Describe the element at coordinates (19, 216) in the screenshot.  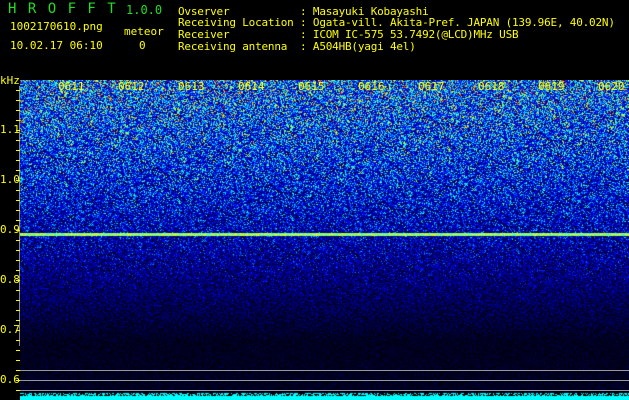
I see `y-axis-line` at that location.